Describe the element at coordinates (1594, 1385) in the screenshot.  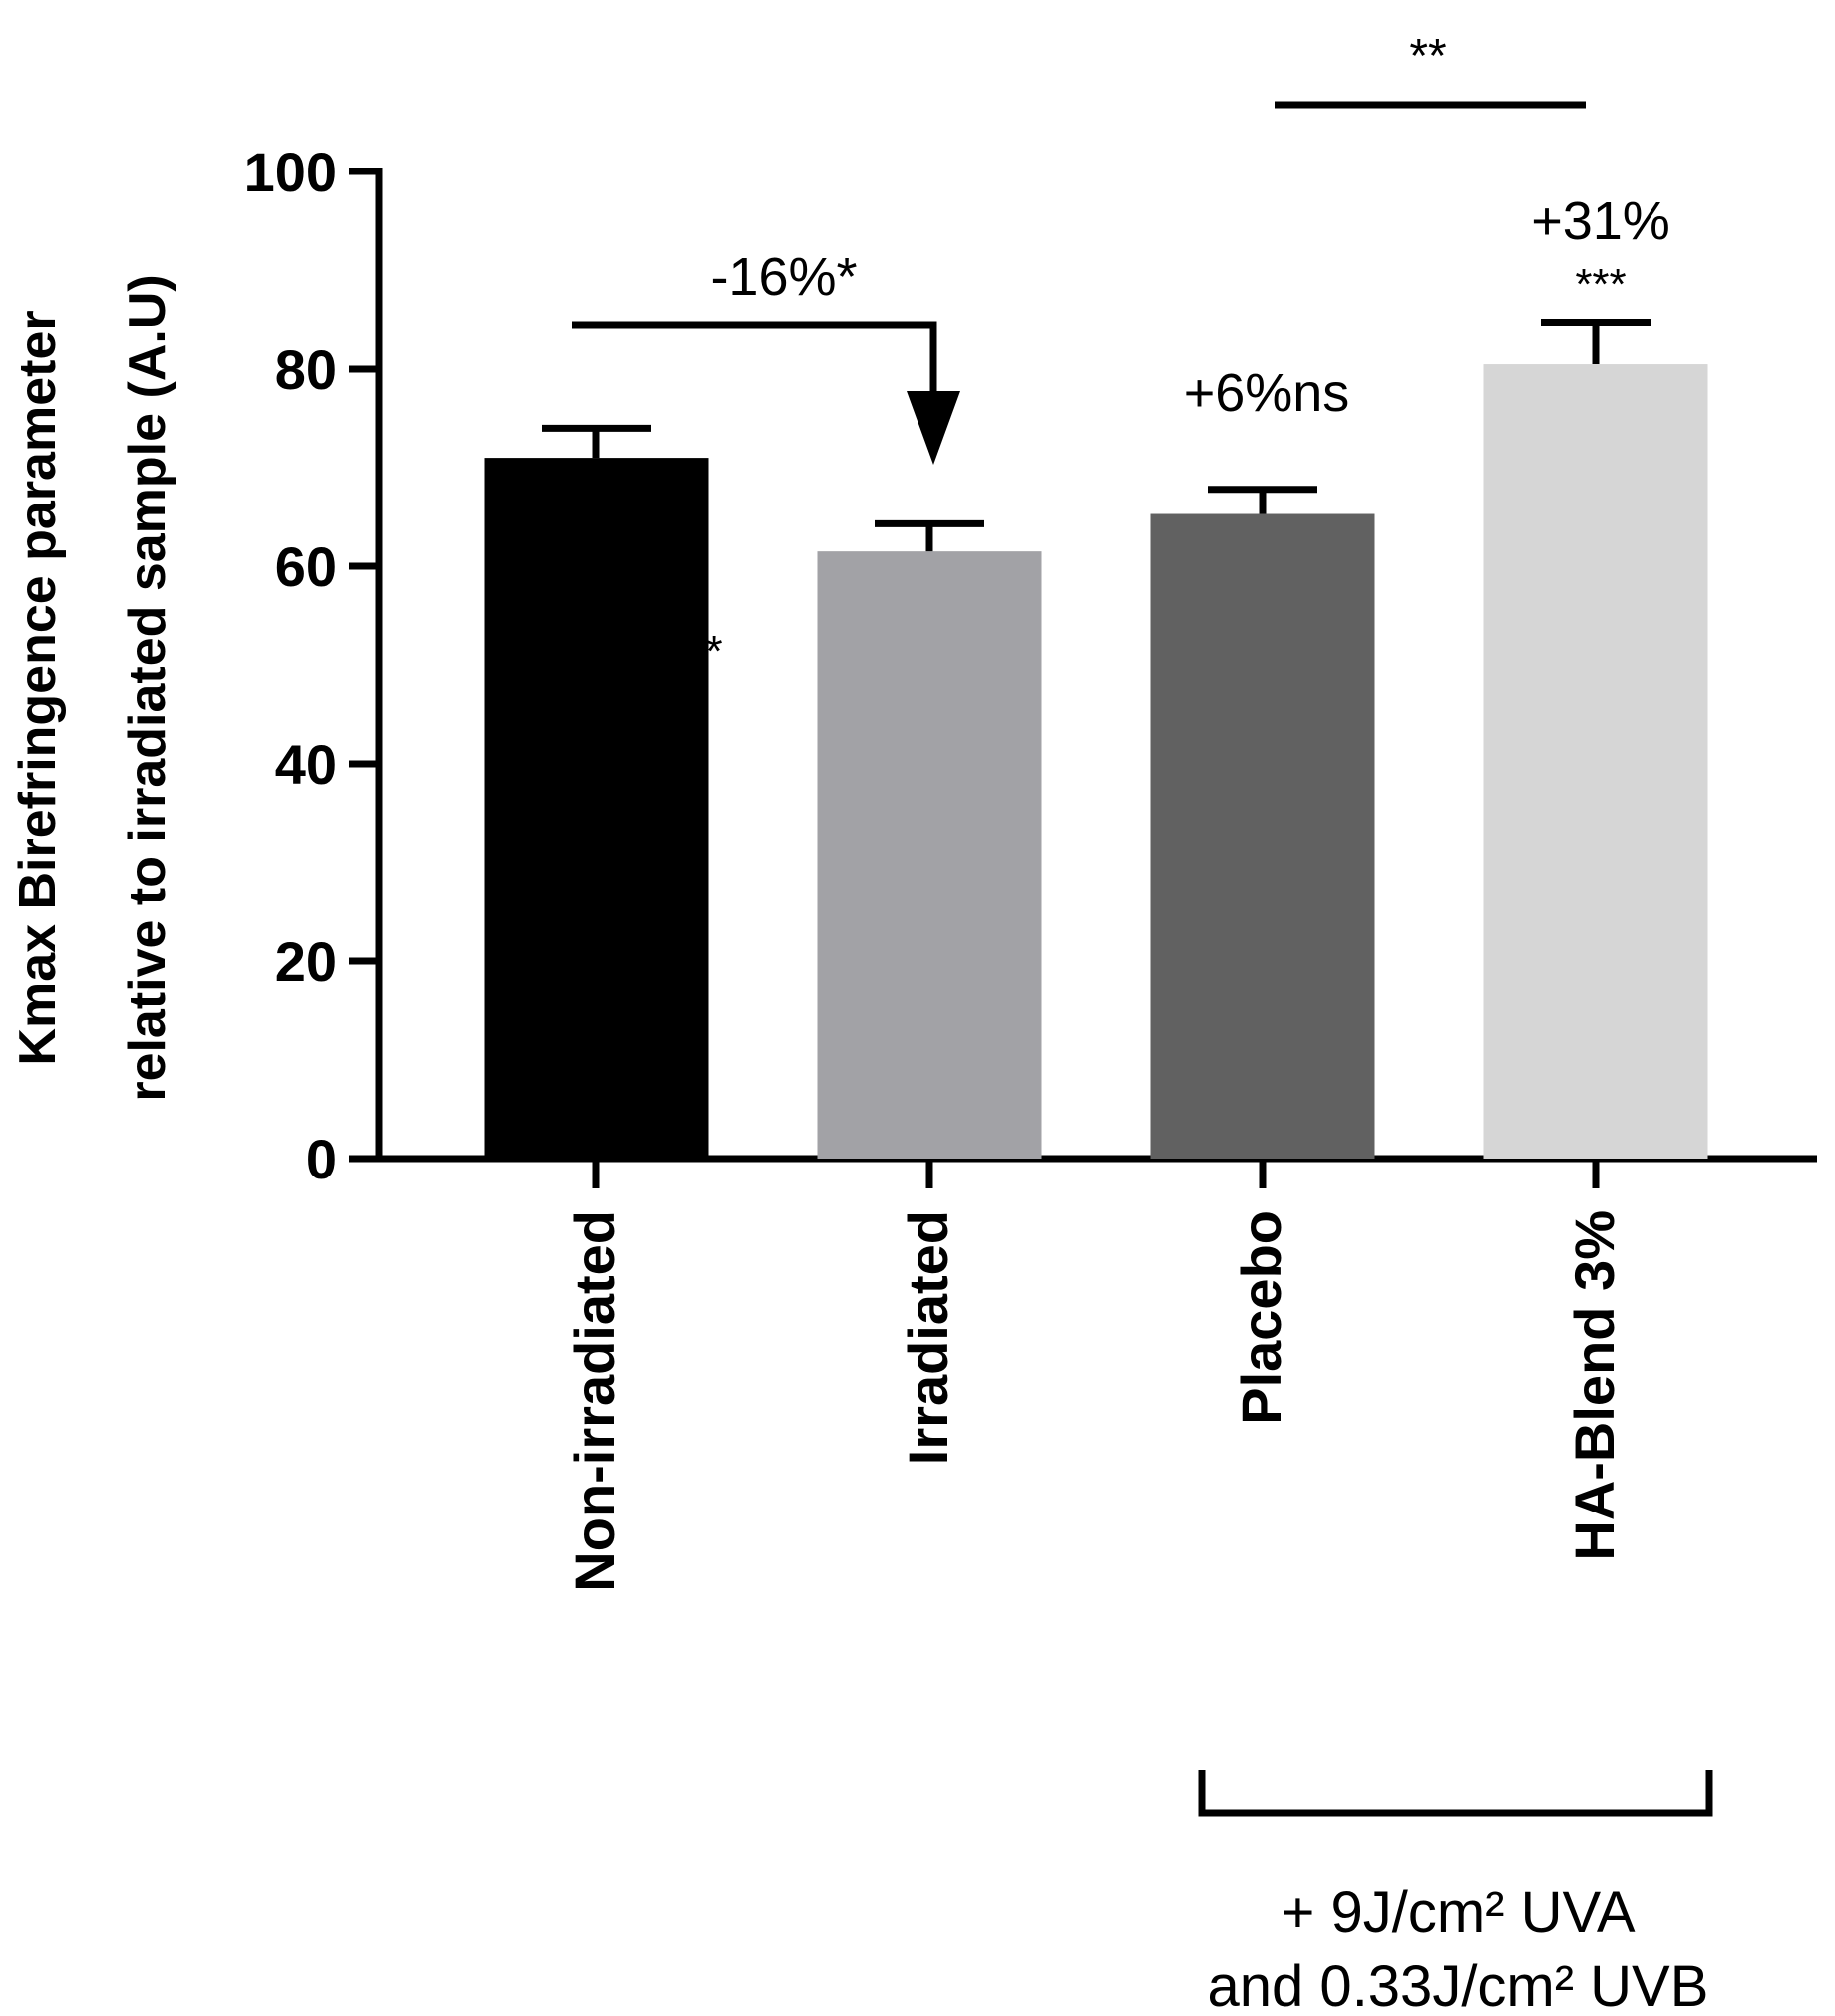
I see `x-tick-label-ha-blend-3: HA-Blend 3%` at that location.